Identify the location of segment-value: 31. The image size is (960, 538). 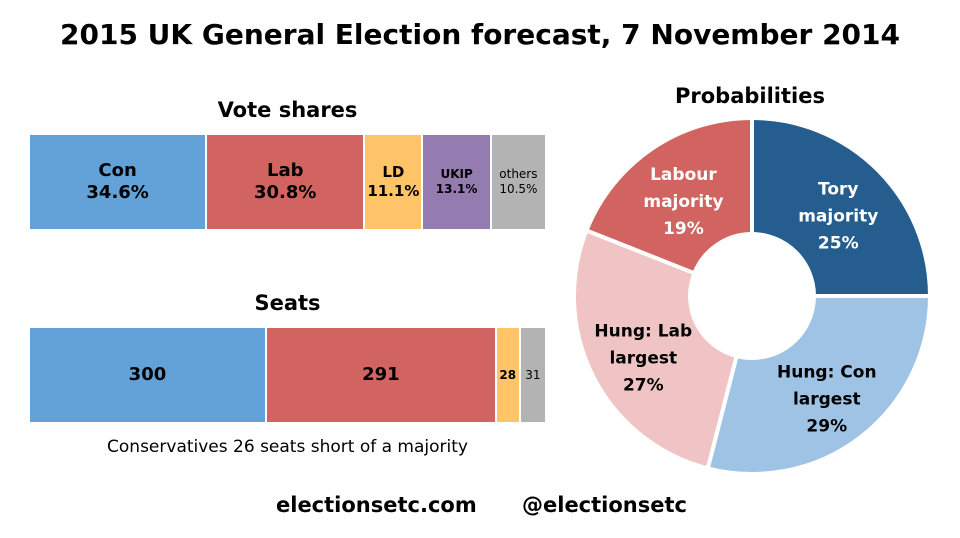
(533, 374).